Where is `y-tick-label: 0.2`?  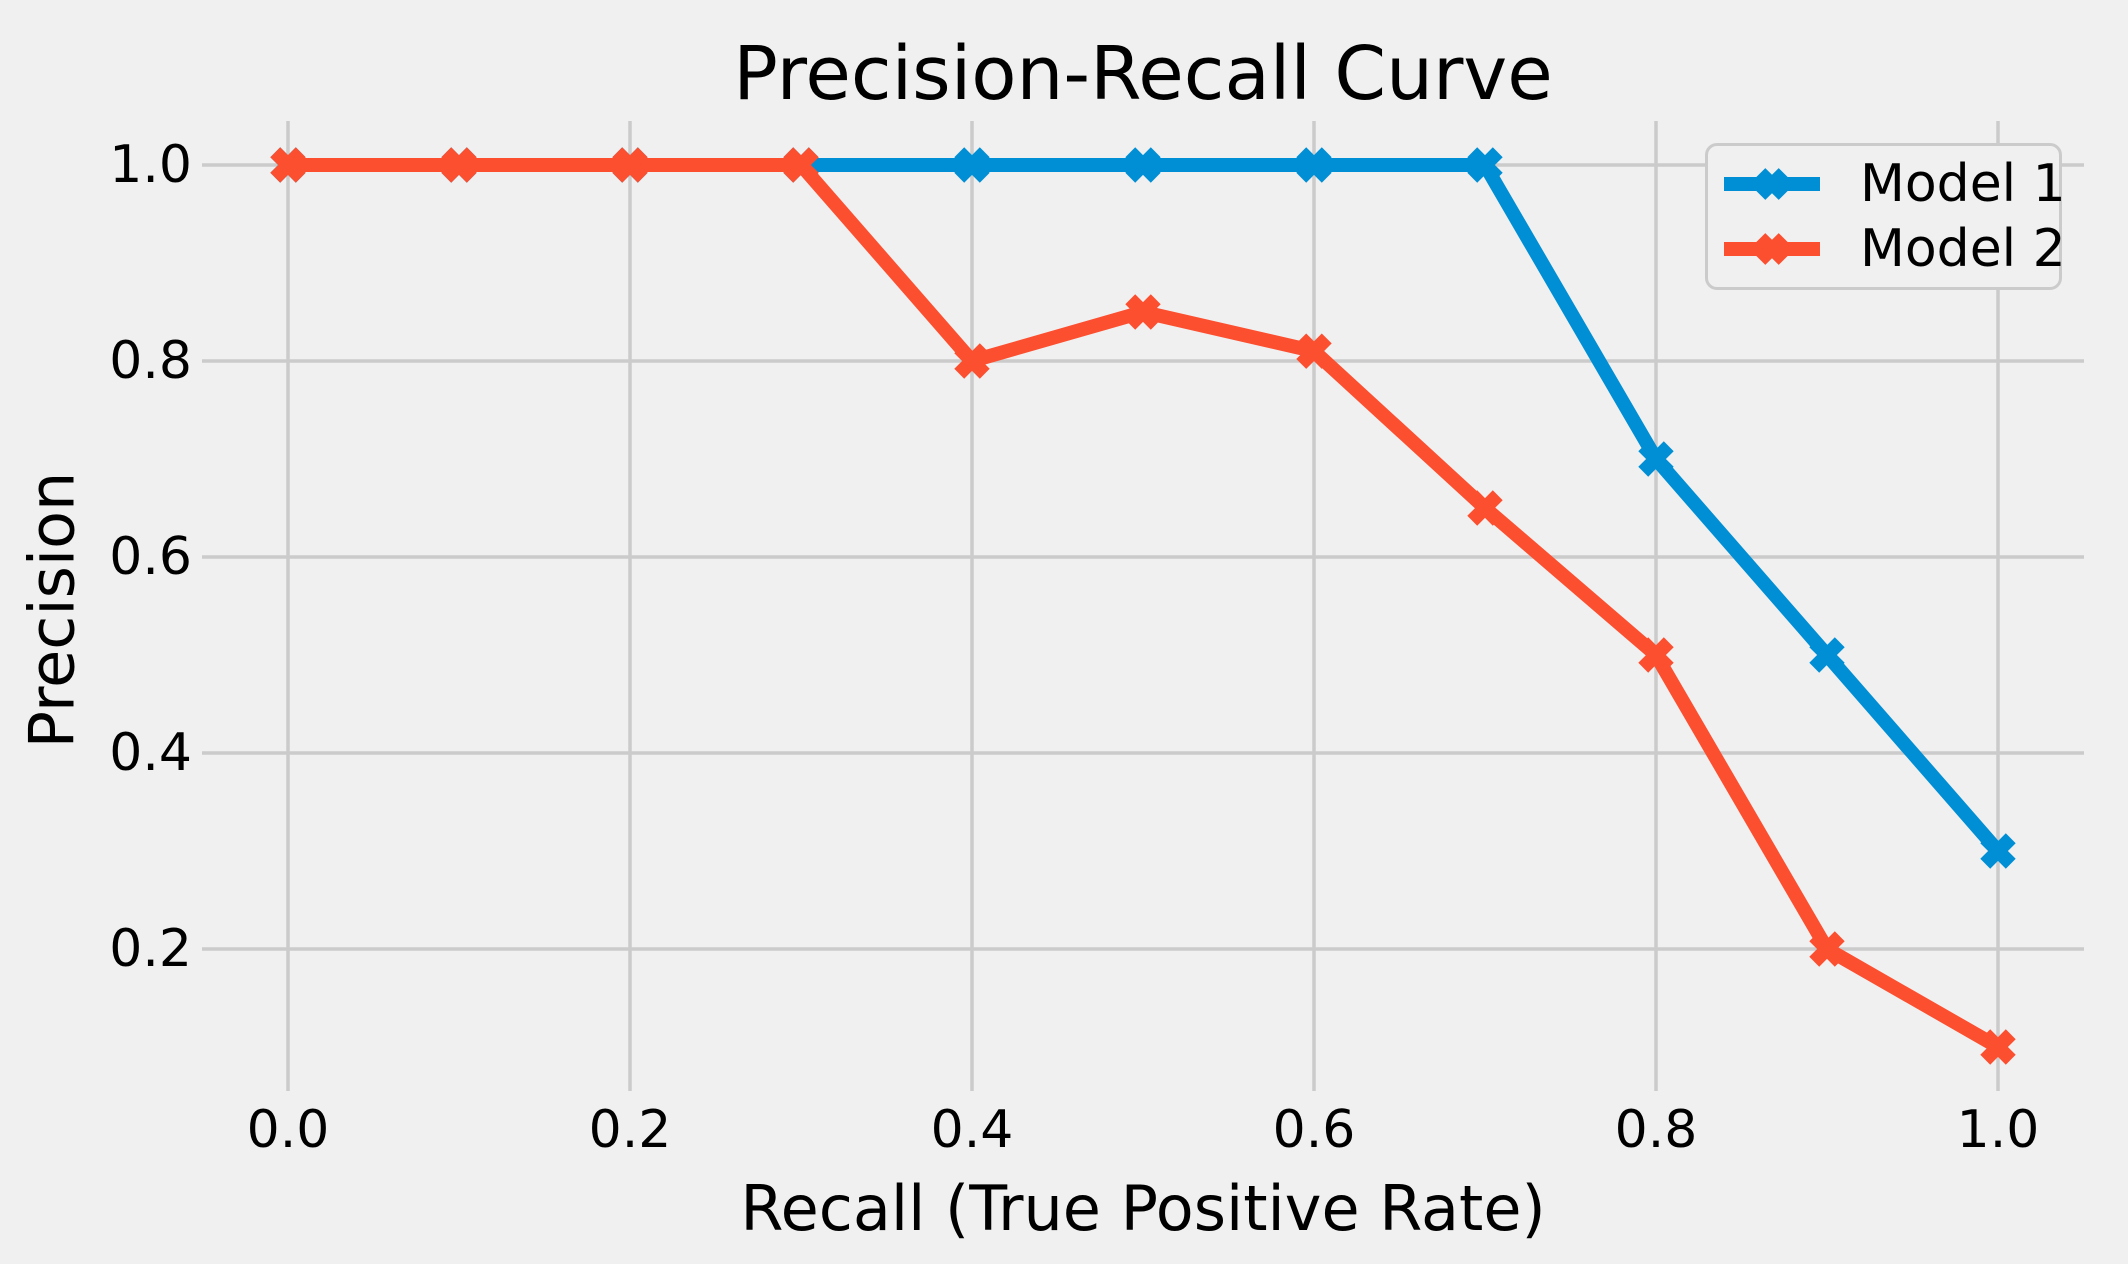 y-tick-label: 0.2 is located at coordinates (150, 949).